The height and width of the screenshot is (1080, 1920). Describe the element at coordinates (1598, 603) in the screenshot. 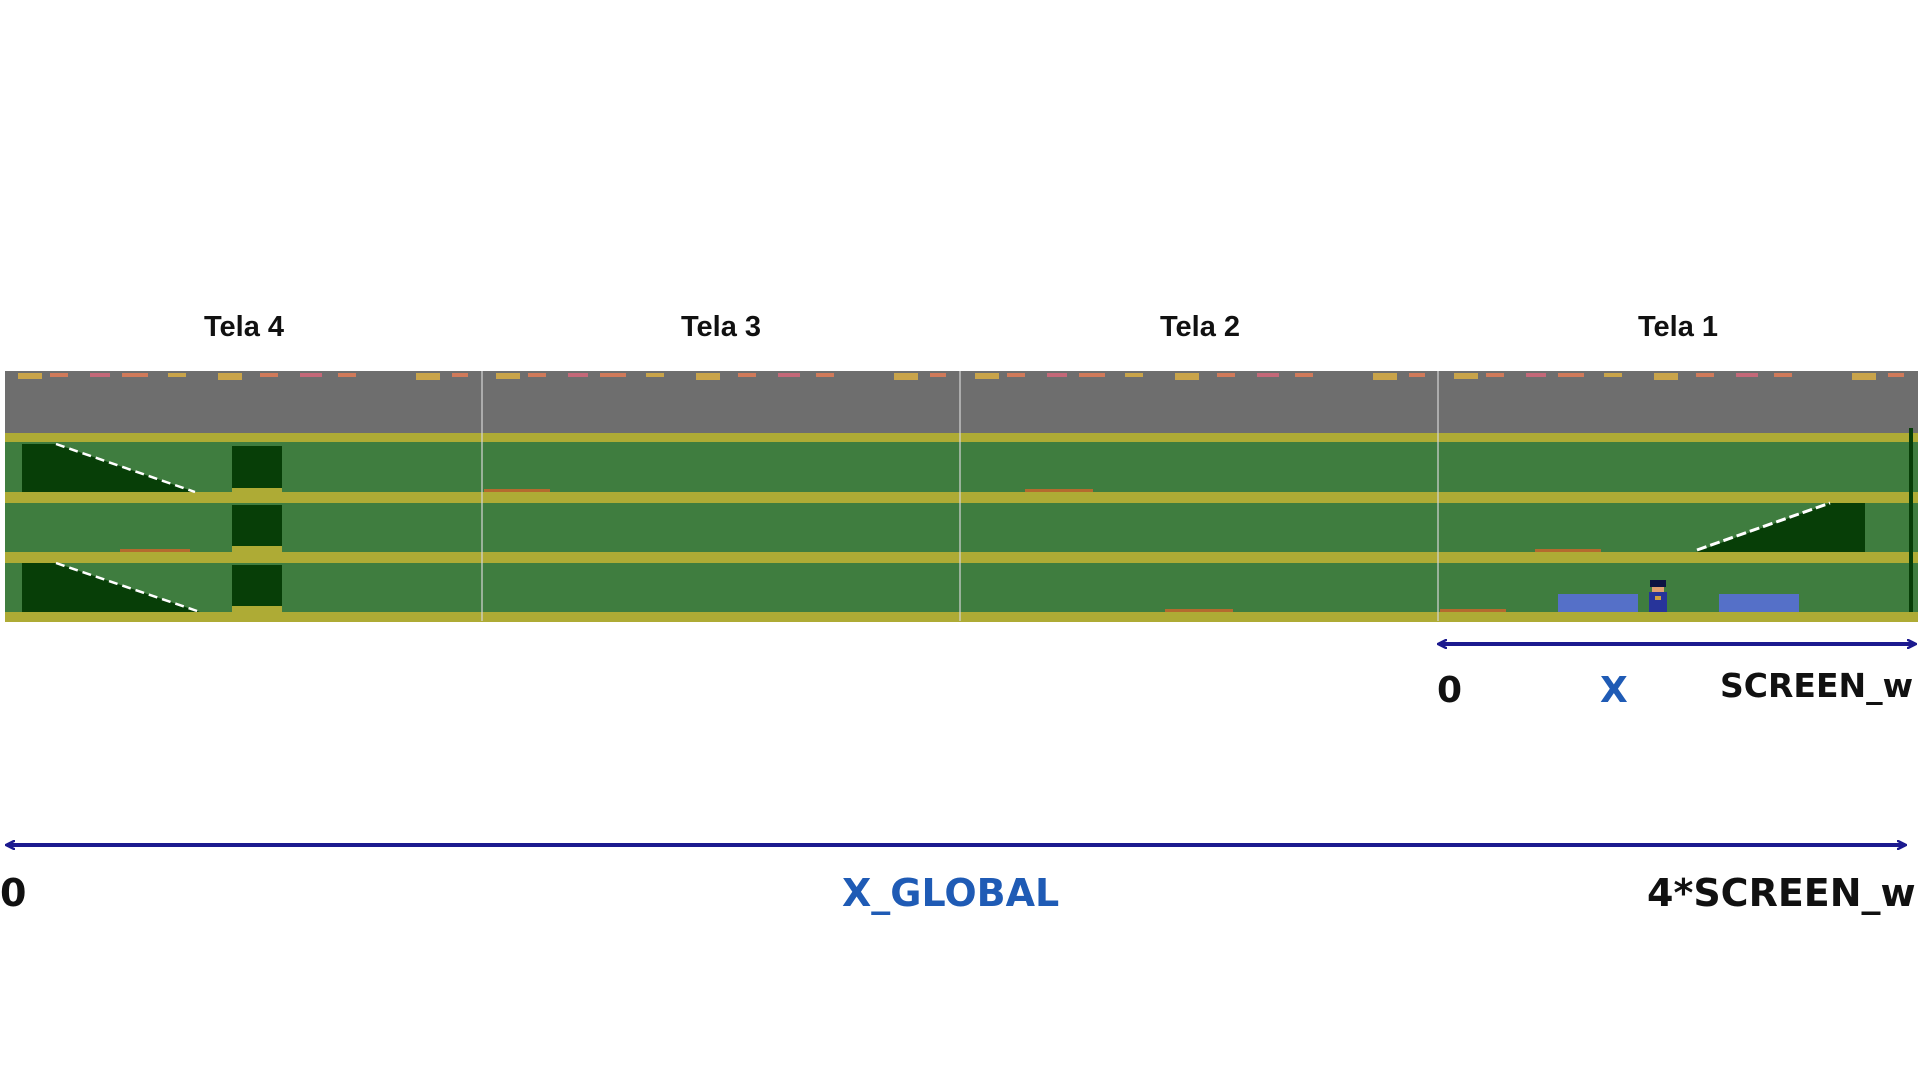

I see `blue-block-left` at that location.